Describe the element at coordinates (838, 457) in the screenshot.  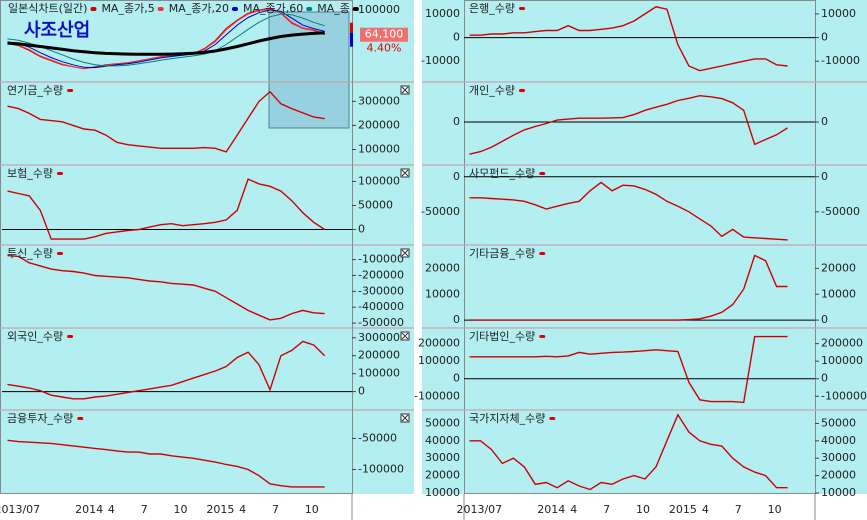
I see `y-tick-label: 30000` at that location.